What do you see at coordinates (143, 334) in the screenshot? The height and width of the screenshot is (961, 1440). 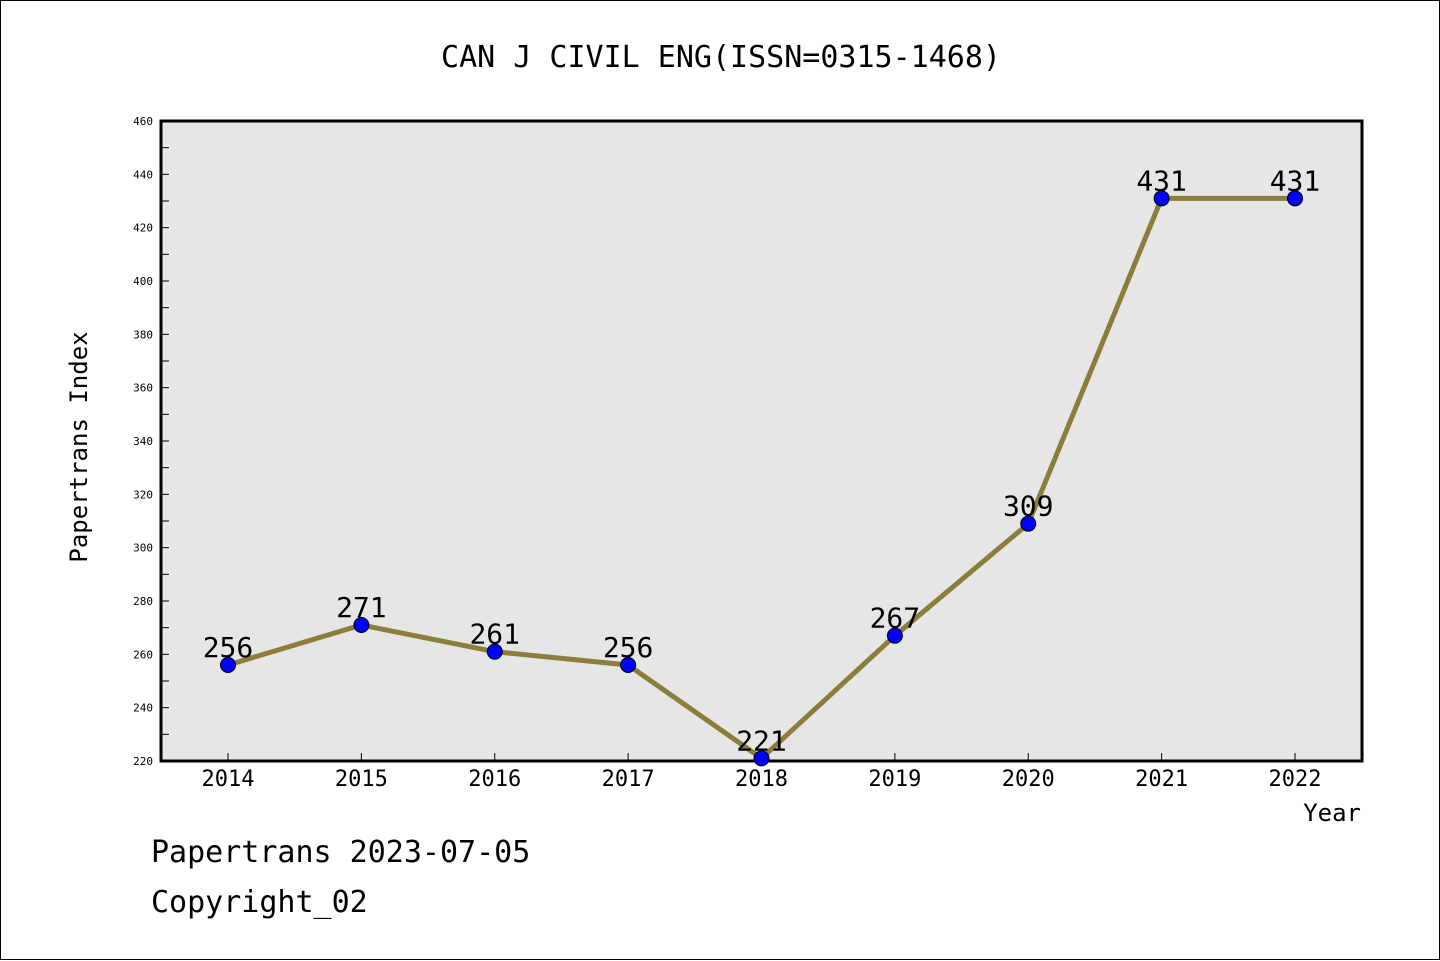 I see `y-tick-label: 380` at bounding box center [143, 334].